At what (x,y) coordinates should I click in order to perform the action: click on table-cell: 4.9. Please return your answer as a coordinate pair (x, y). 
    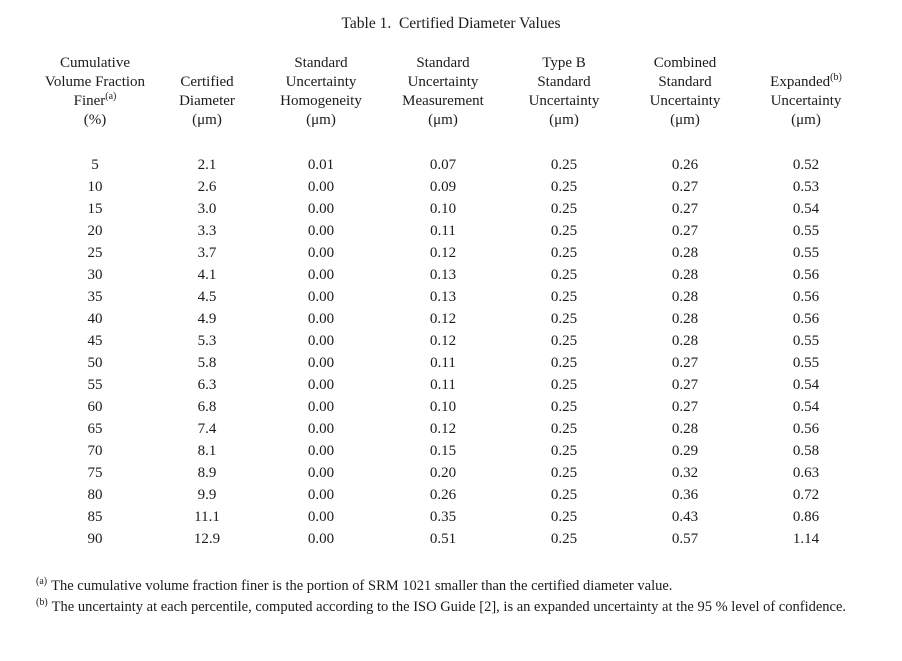
    Looking at the image, I should click on (207, 318).